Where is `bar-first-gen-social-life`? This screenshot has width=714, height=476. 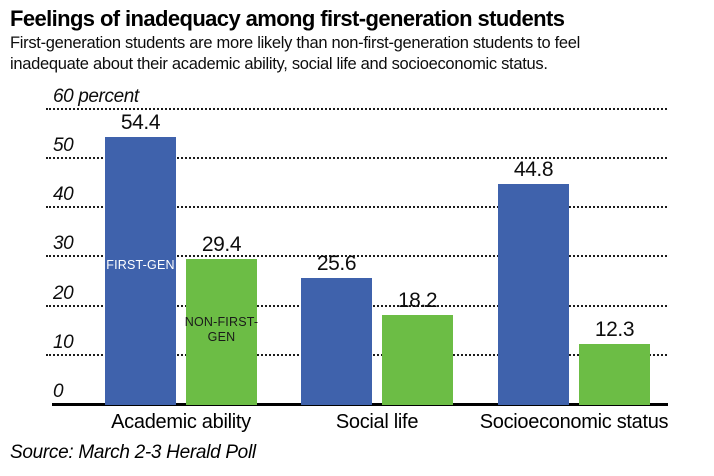
bar-first-gen-social-life is located at coordinates (336, 341).